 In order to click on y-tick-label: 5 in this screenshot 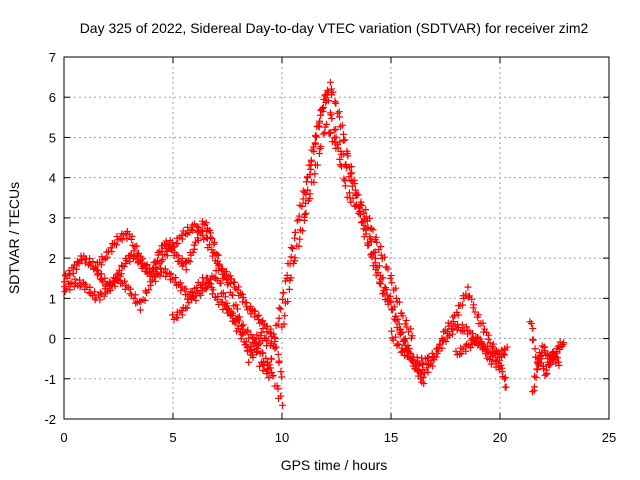, I will do `click(52, 137)`.